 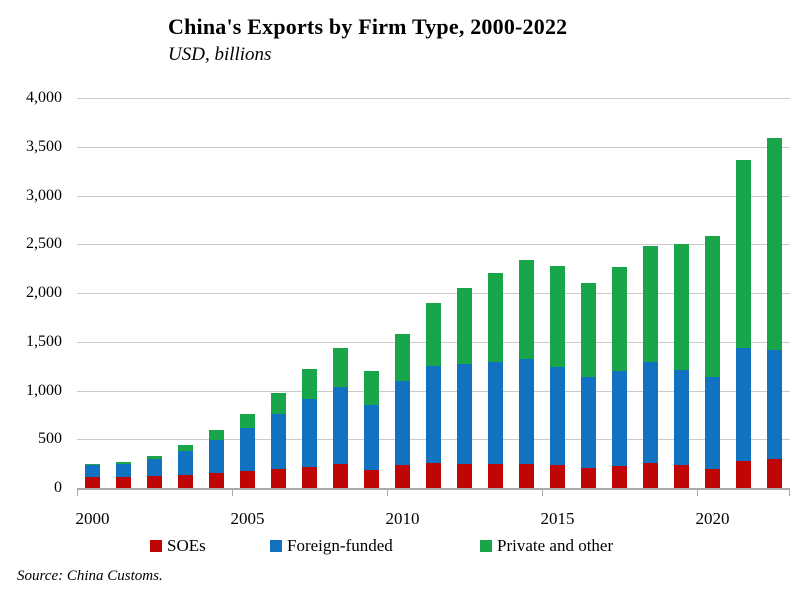 I want to click on bar-segment-private-2021, so click(x=743, y=254).